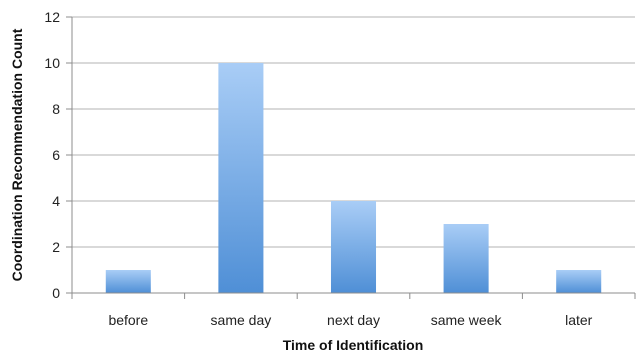 The height and width of the screenshot is (354, 640). Describe the element at coordinates (128, 281) in the screenshot. I see `bar-before` at that location.